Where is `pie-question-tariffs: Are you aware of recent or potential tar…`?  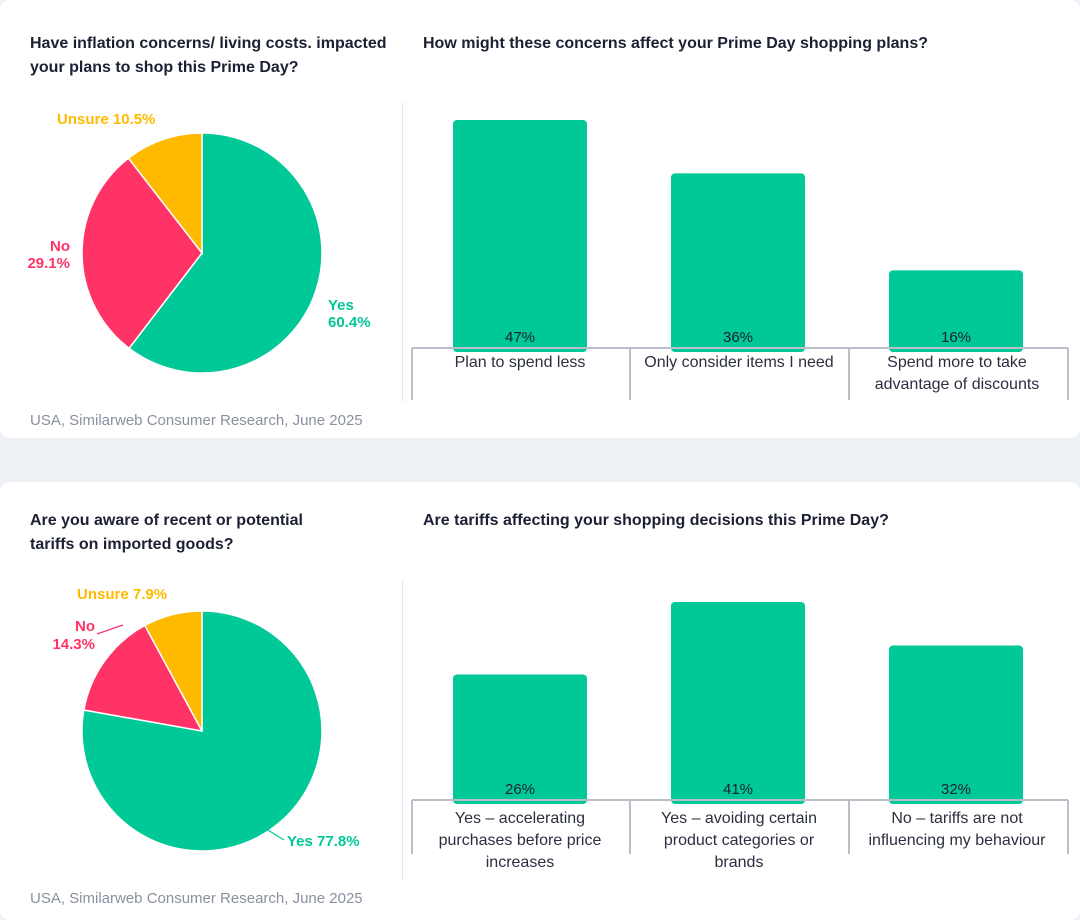 pie-question-tariffs: Are you aware of recent or potential tar… is located at coordinates (166, 532).